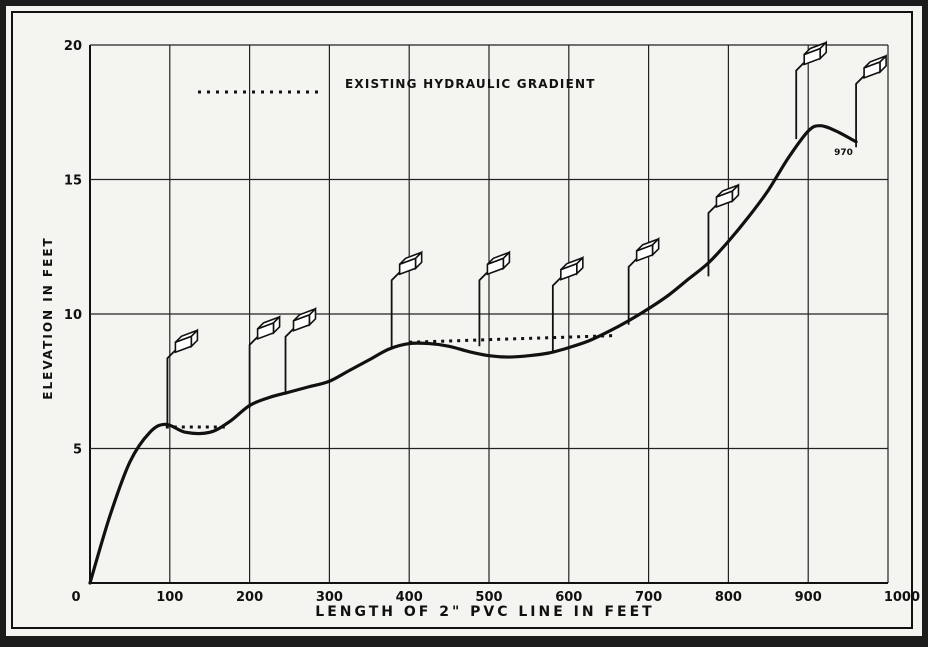  What do you see at coordinates (73, 46) in the screenshot?
I see `y-tick-label: 20` at bounding box center [73, 46].